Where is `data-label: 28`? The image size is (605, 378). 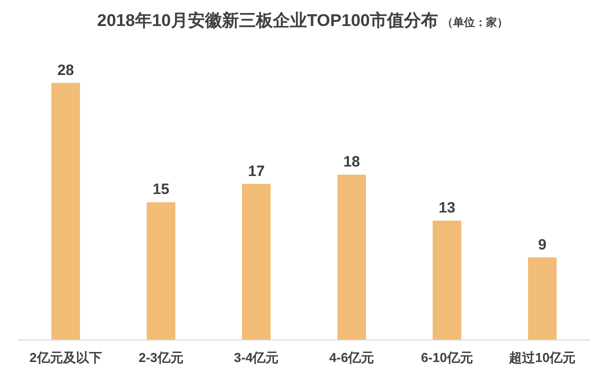 data-label: 28 is located at coordinates (65, 70).